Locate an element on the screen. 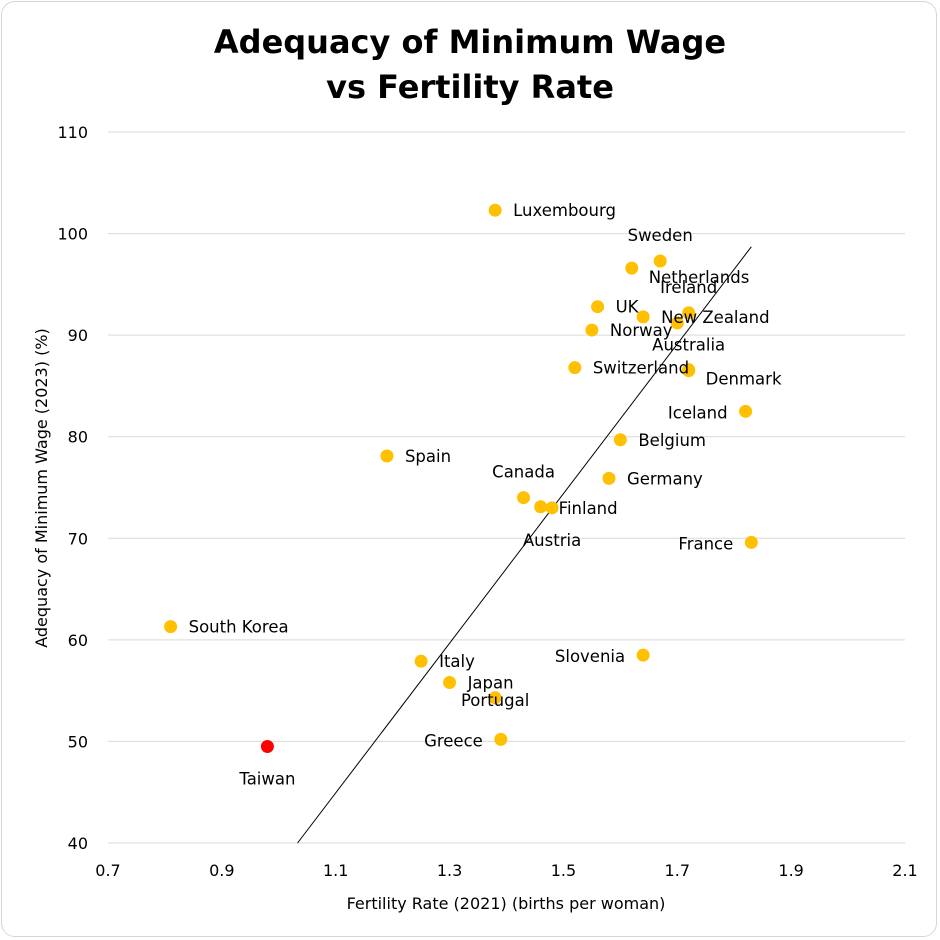  y-tick-label: 100 is located at coordinates (72, 234).